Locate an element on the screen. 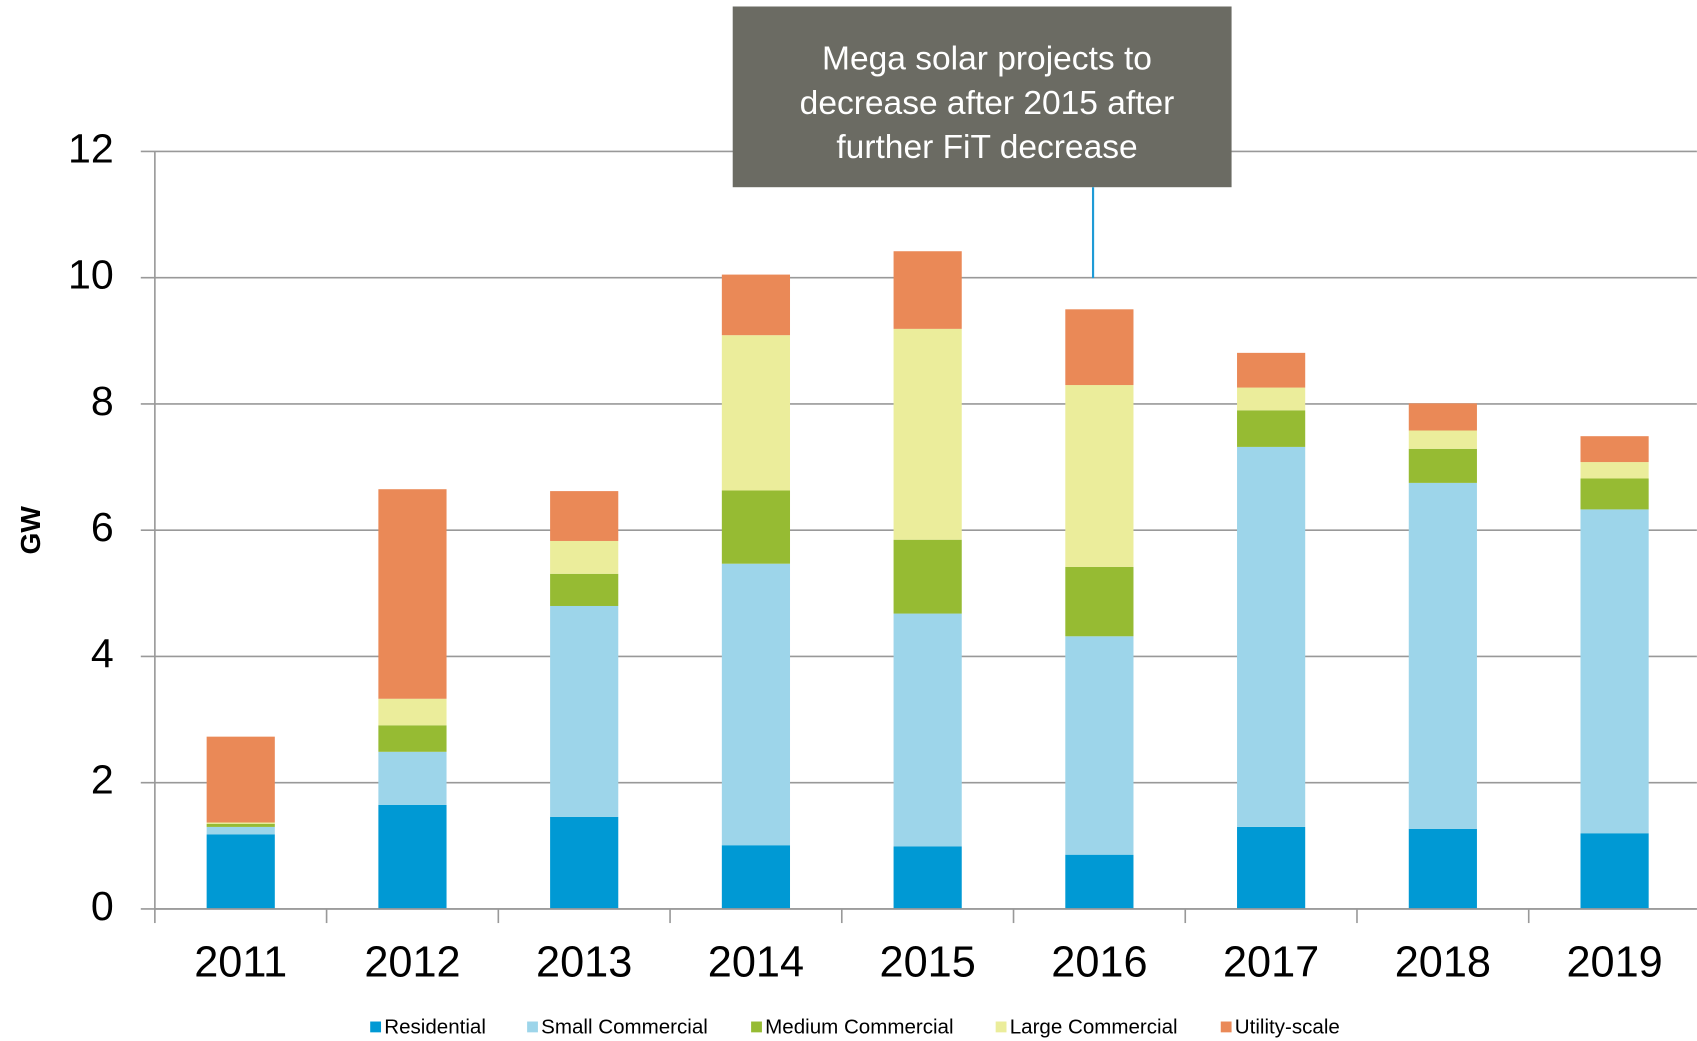  annotation-text: Mega solar projects to is located at coordinates (987, 58).